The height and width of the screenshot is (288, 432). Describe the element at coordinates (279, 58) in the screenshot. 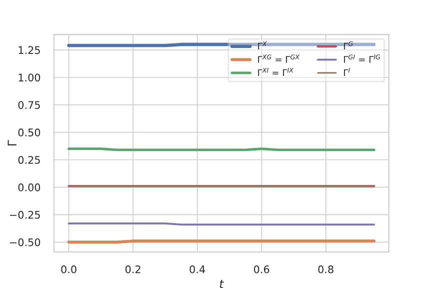

I see `legend-label: Γ$^{XG}$ = Γ$^{GX}$` at that location.